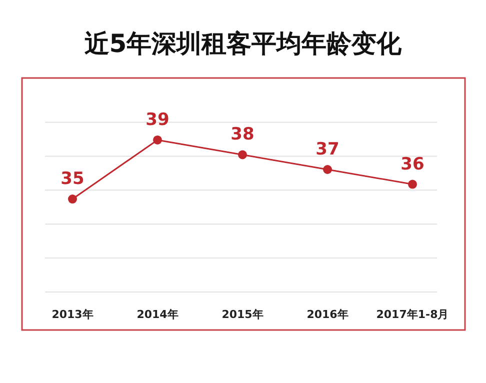 Image resolution: width=486 pixels, height=383 pixels. I want to click on x-tick-label: 2016年, so click(327, 314).